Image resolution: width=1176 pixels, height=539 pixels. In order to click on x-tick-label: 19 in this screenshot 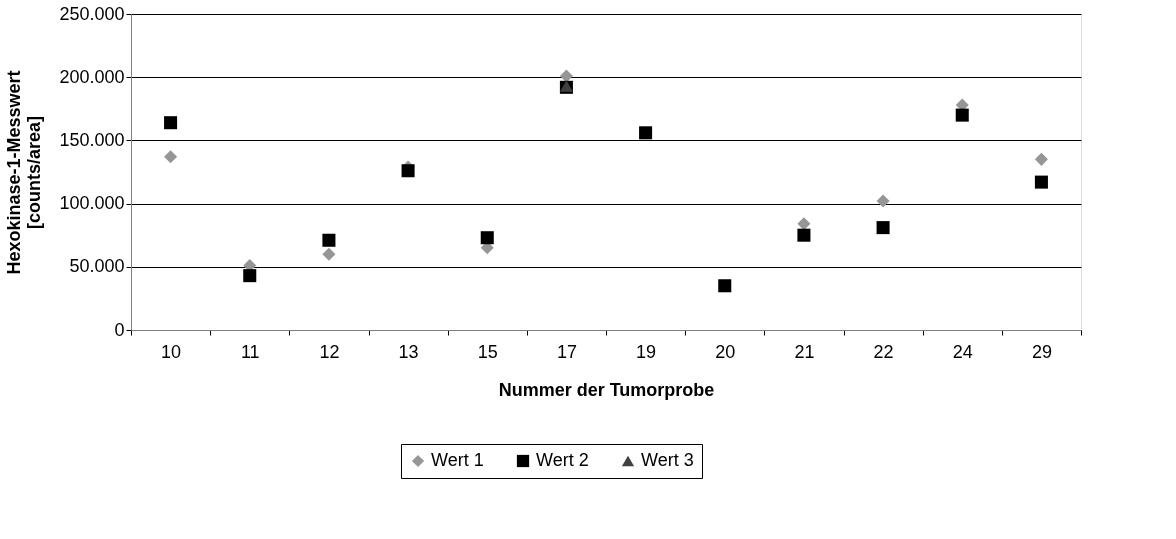, I will do `click(646, 351)`.